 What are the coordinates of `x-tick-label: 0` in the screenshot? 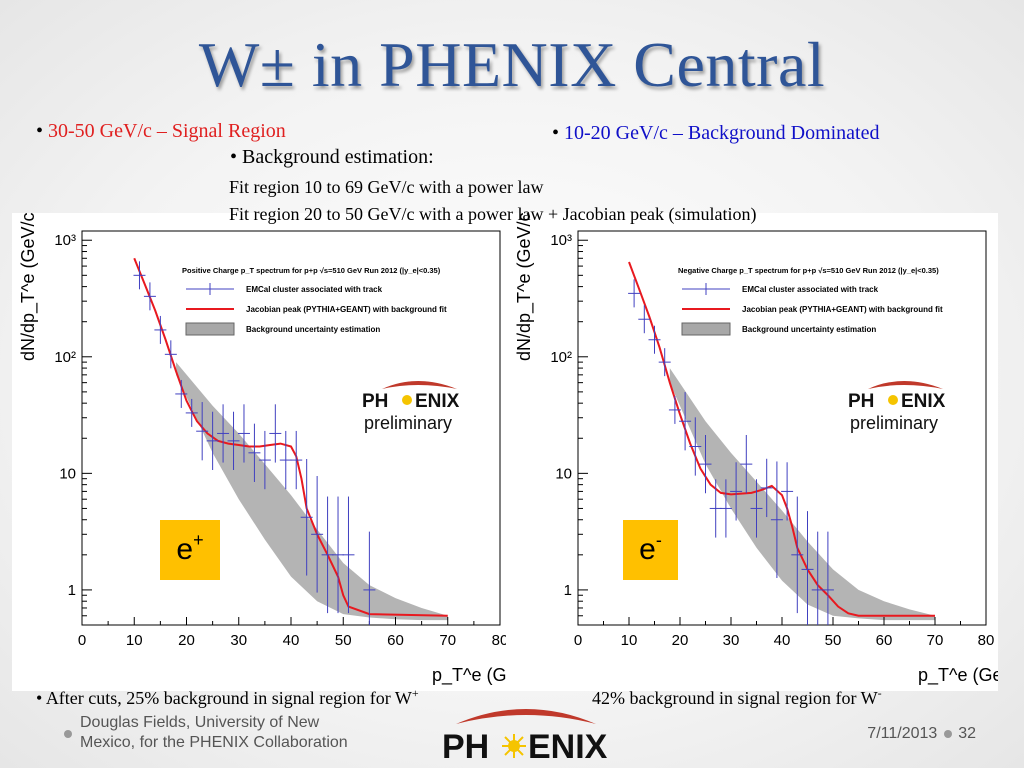 It's located at (578, 640).